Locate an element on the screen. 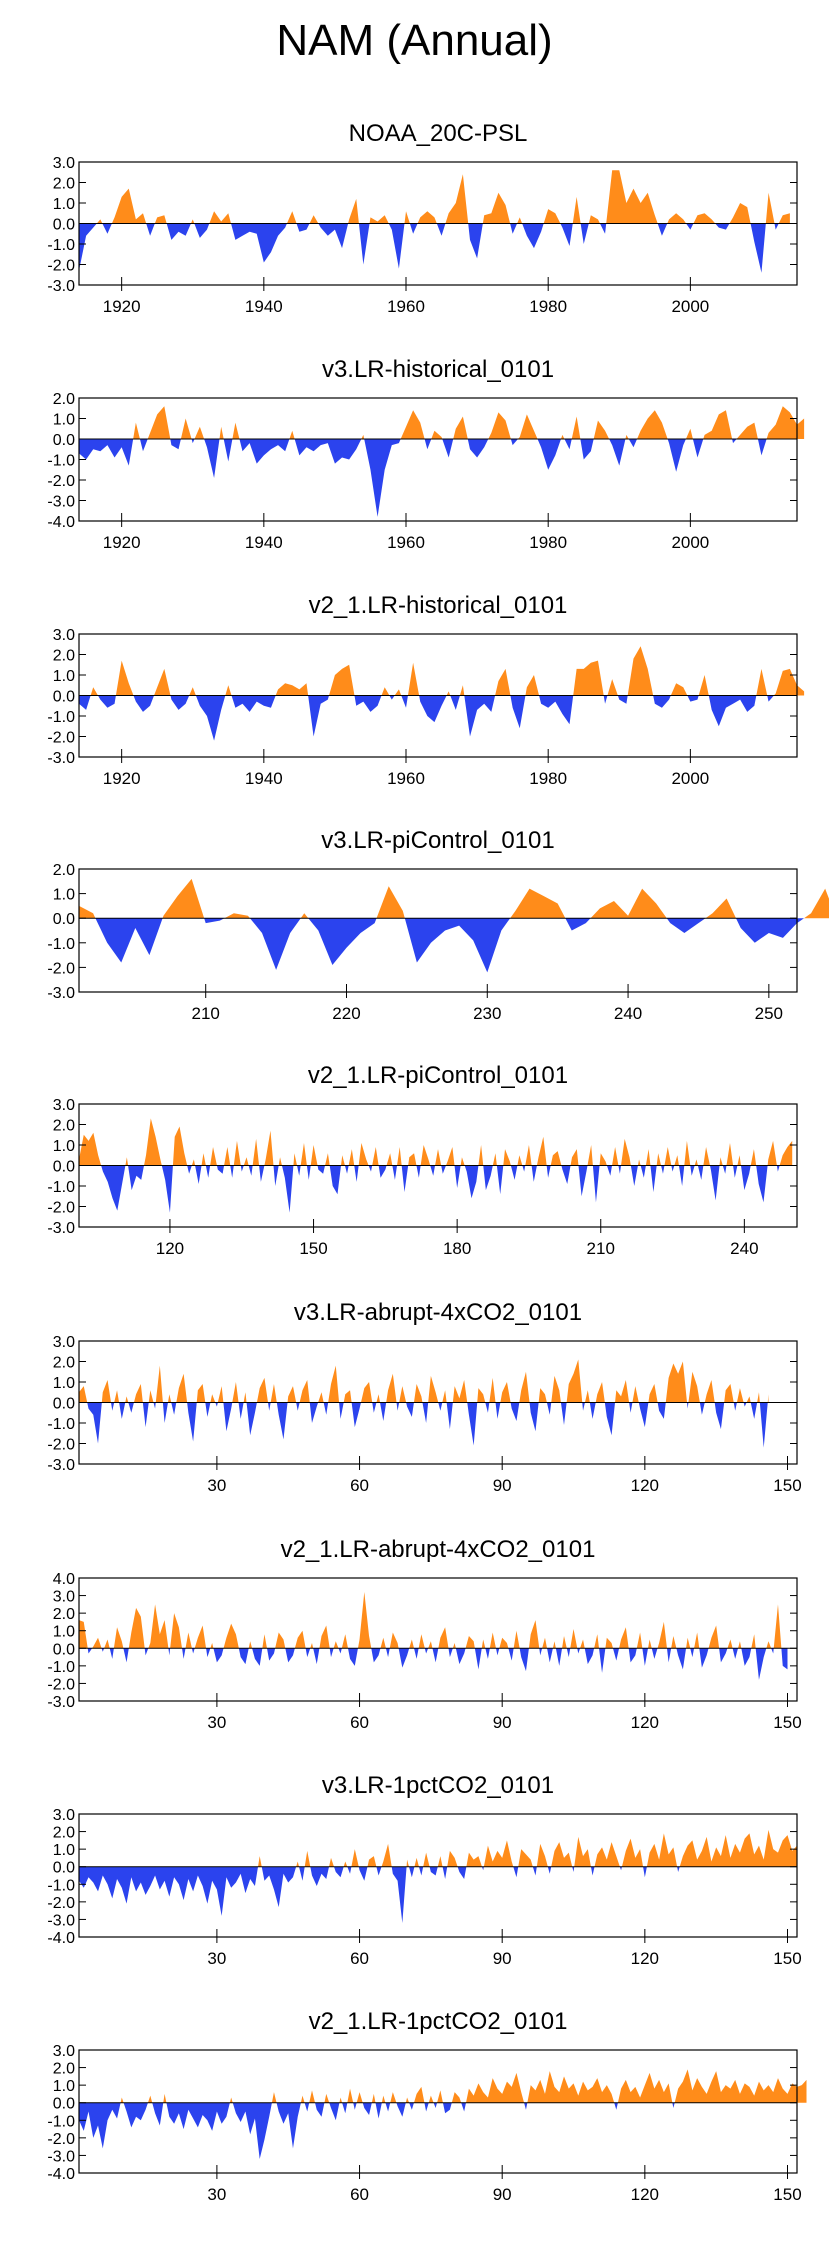  x-tick-label: 1980 is located at coordinates (548, 778).